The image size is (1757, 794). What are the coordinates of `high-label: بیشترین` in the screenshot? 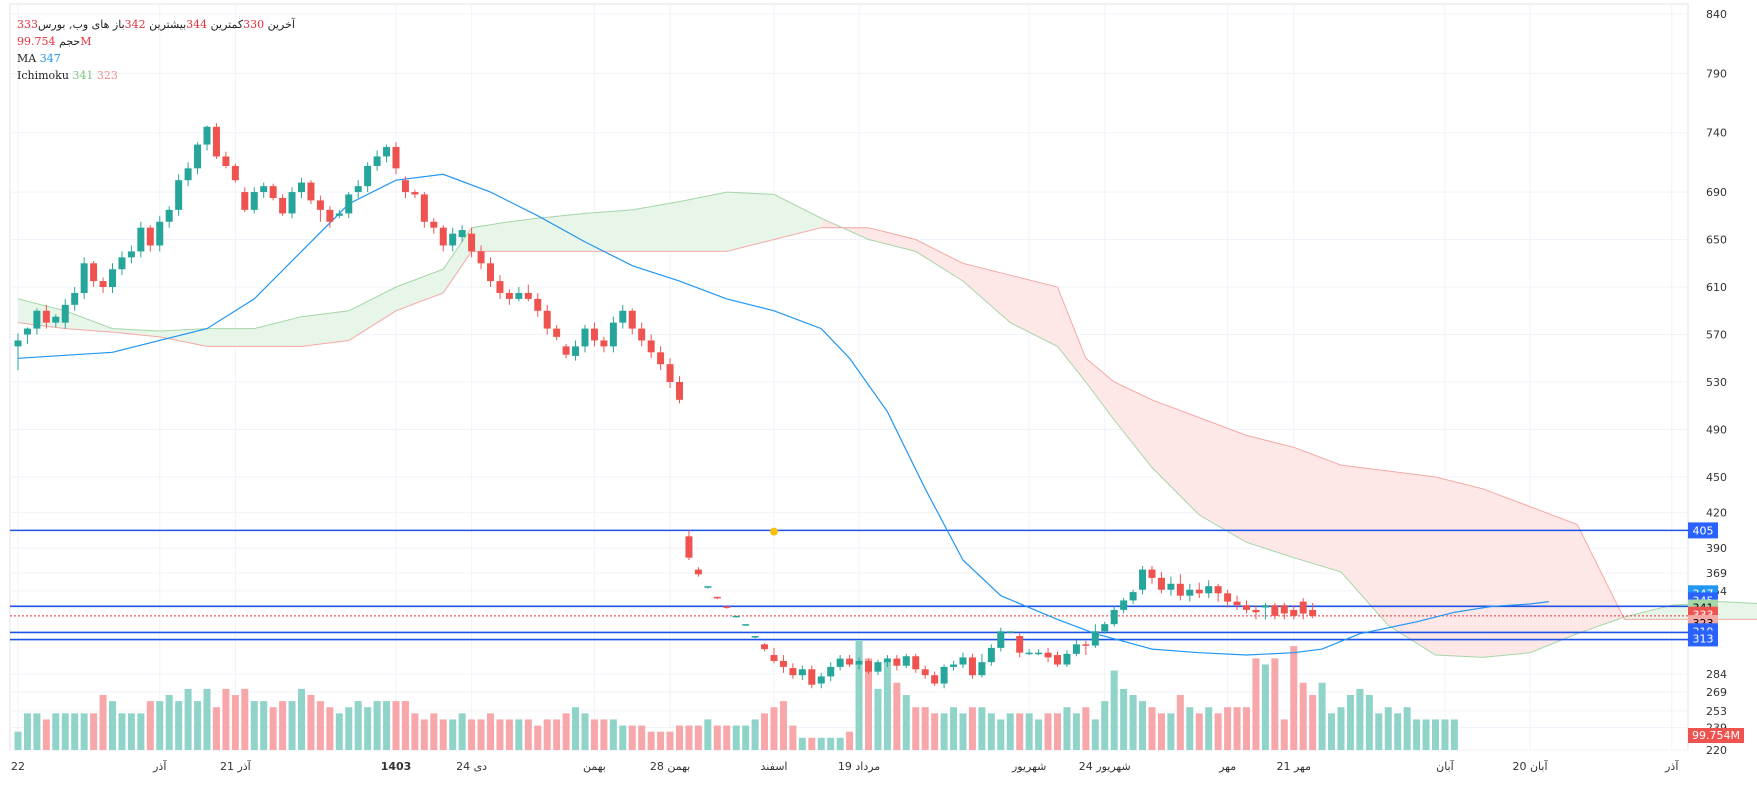 It's located at (168, 24).